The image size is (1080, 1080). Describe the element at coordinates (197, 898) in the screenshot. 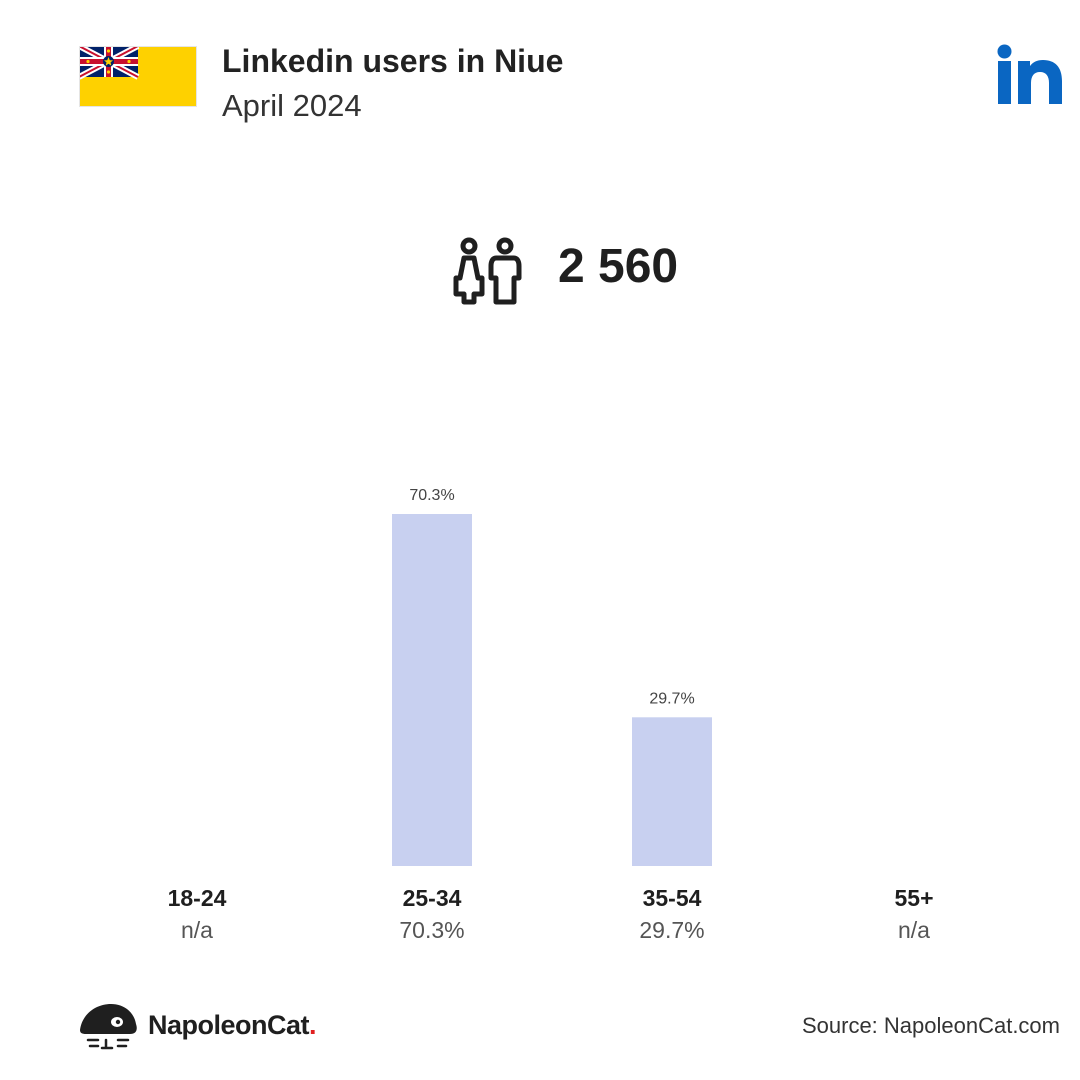

I see `category-label: 18-24` at that location.